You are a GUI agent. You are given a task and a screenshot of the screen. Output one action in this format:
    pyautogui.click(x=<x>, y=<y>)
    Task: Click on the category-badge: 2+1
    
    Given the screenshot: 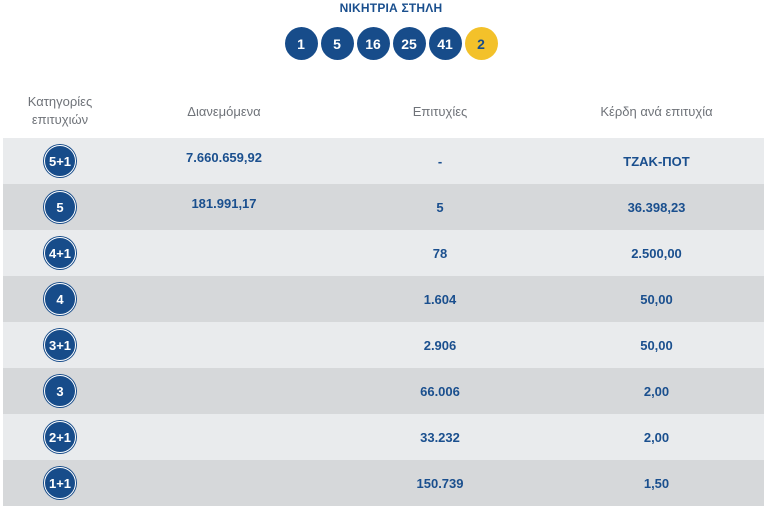 What is the action you would take?
    pyautogui.click(x=60, y=437)
    